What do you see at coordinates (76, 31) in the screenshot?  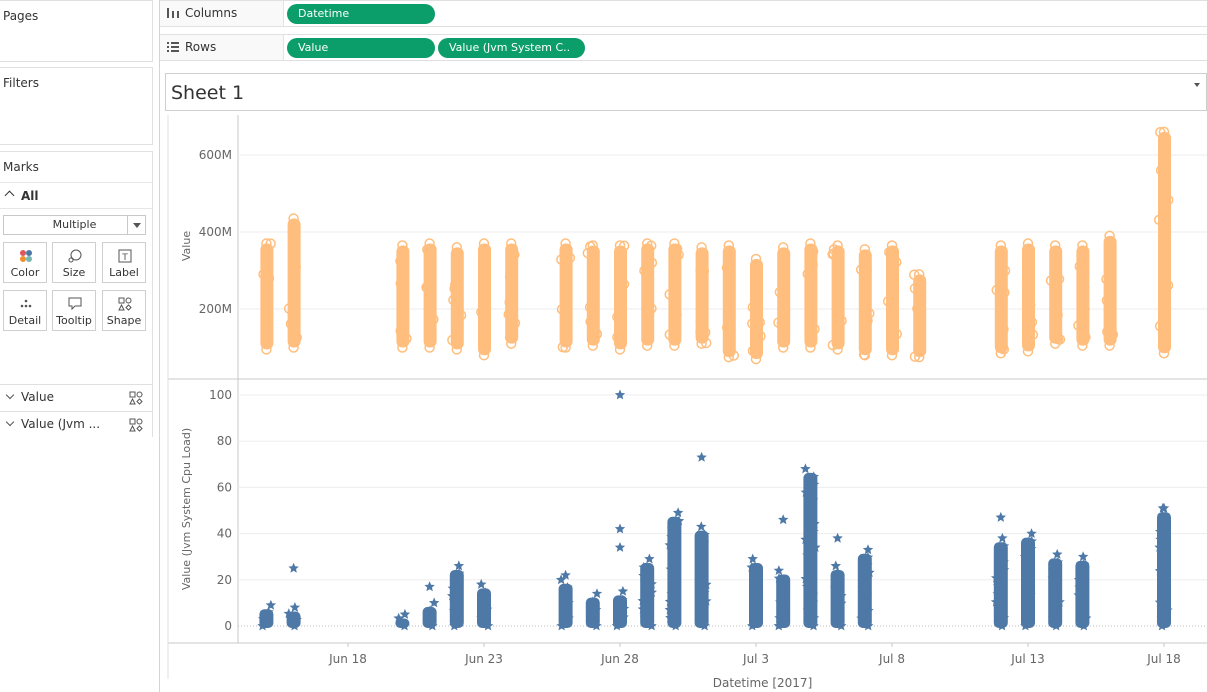 I see `pages-card: Pages` at bounding box center [76, 31].